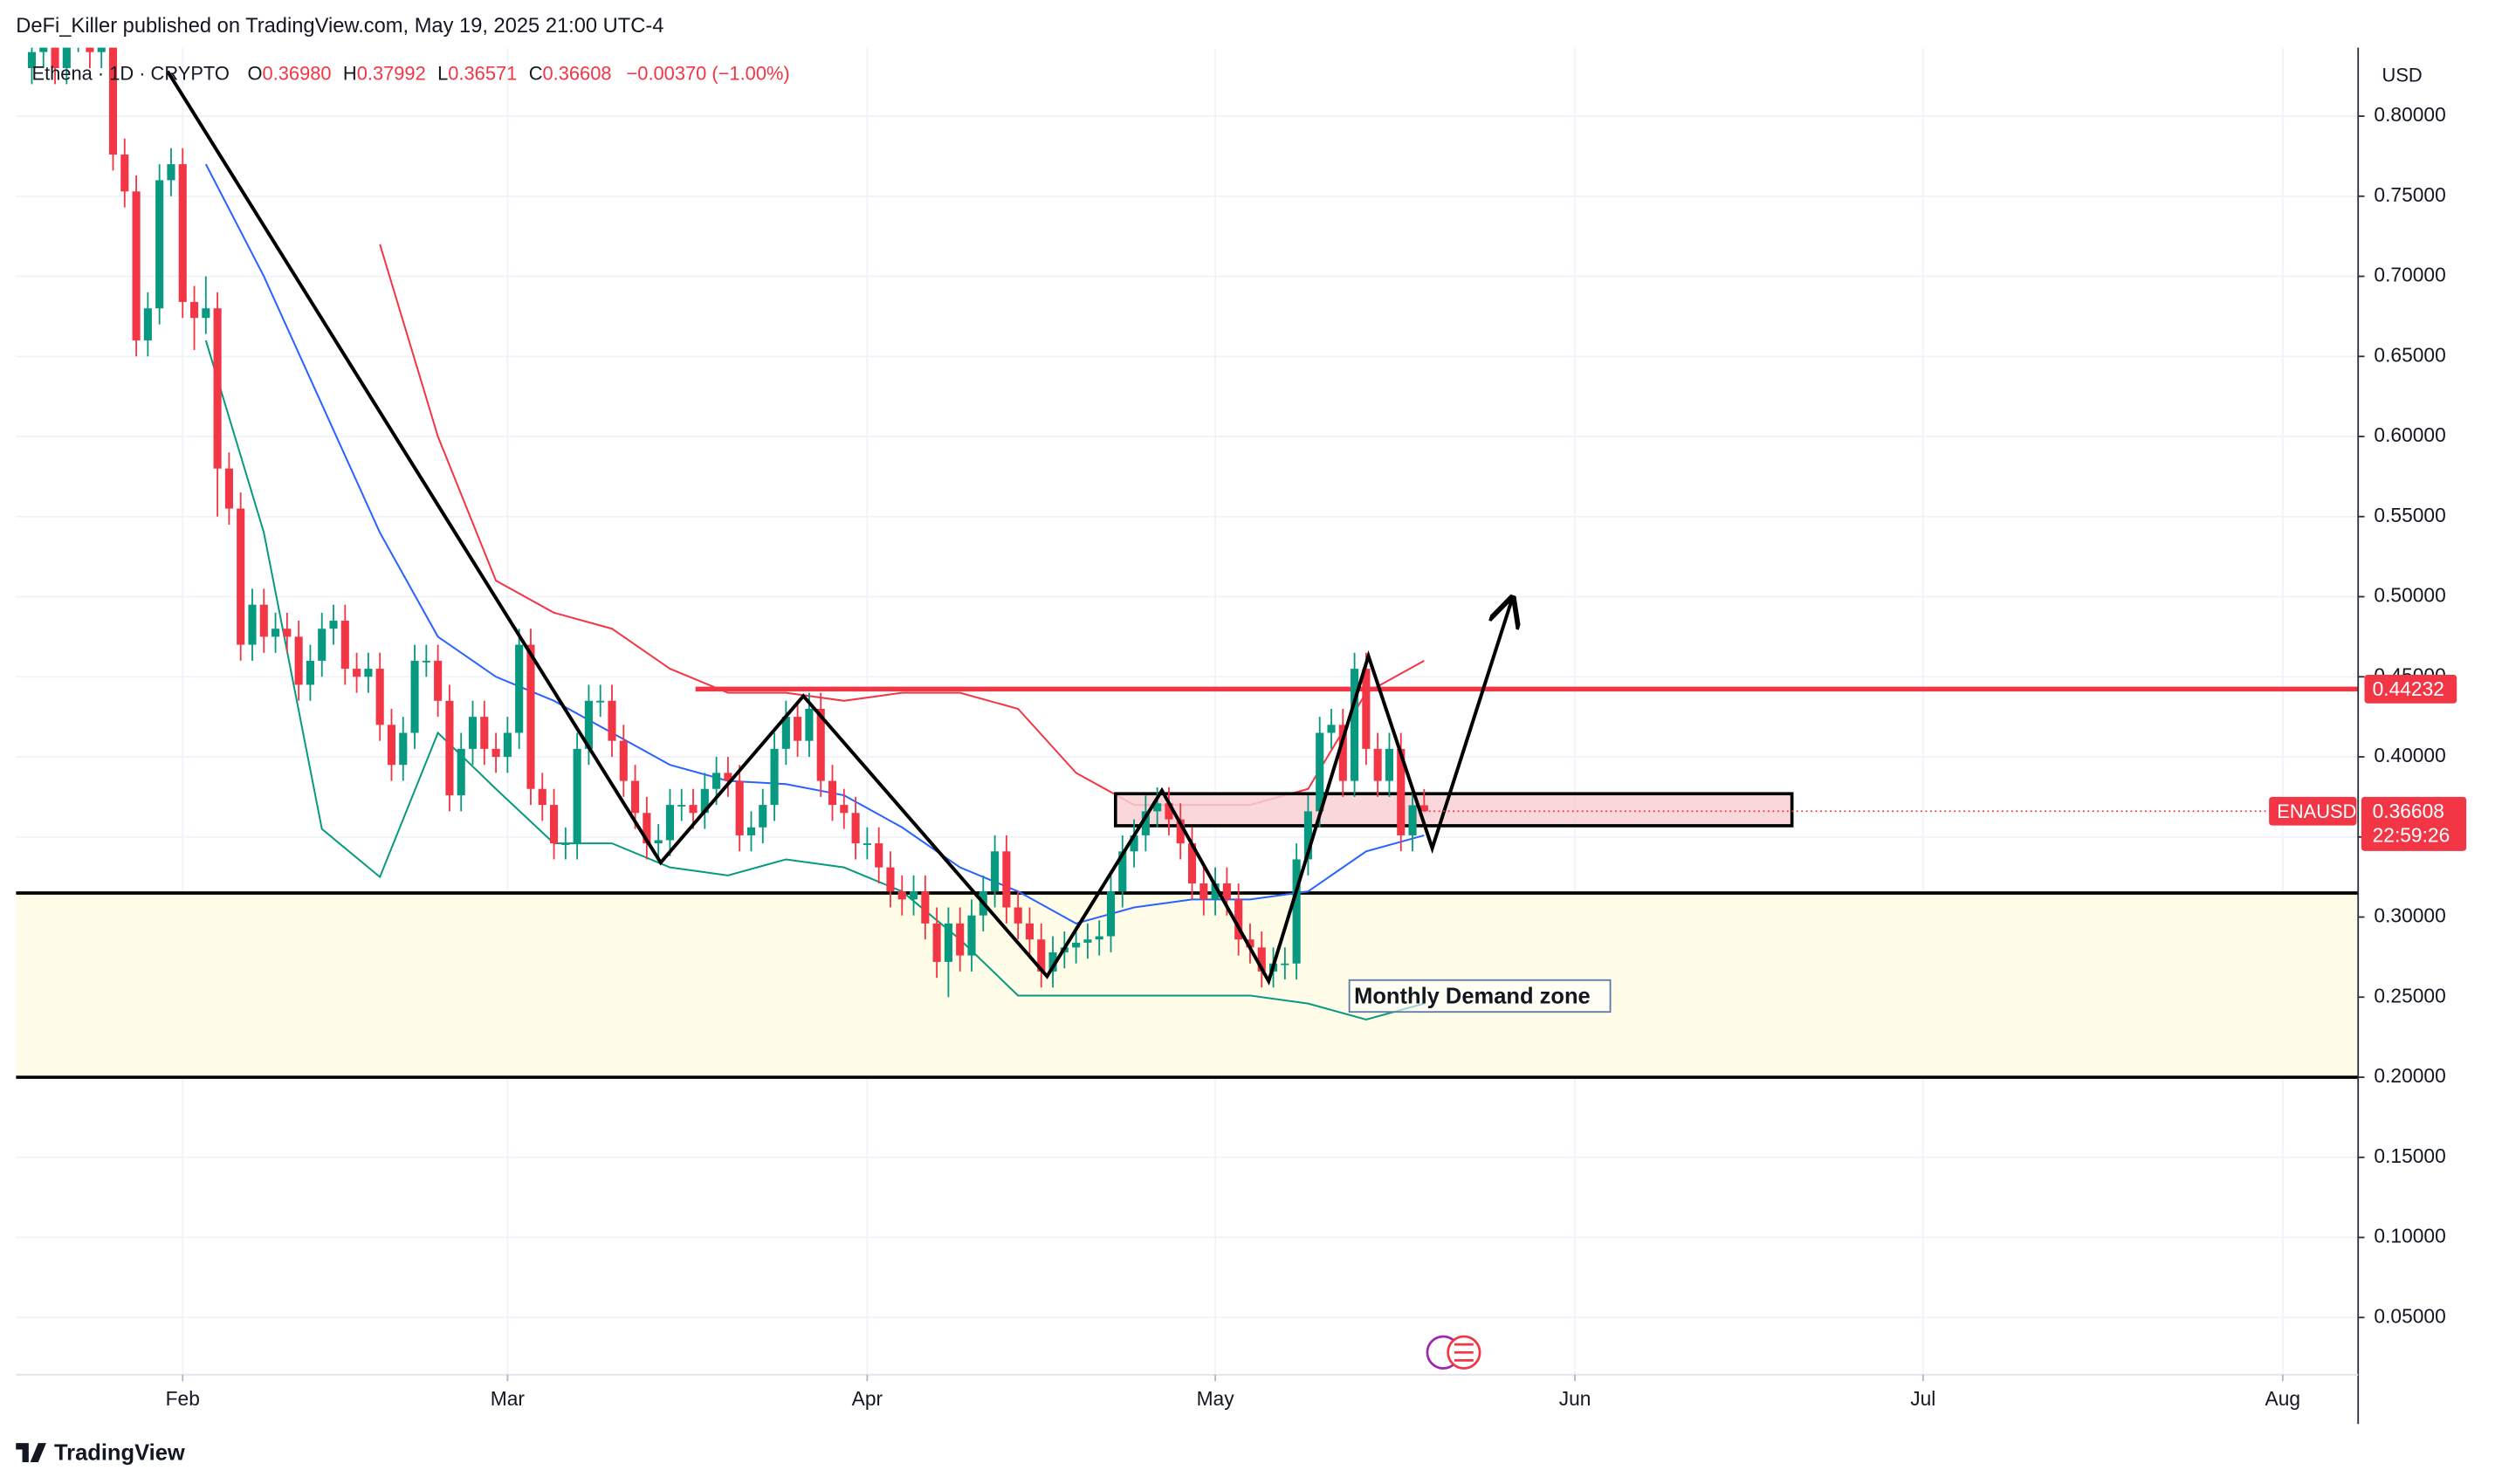  Describe the element at coordinates (1187, 986) in the screenshot. I see `demand-zone` at that location.